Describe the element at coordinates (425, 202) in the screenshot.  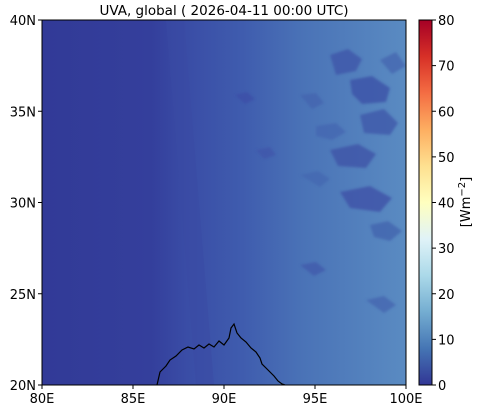
I see `colorbar` at that location.